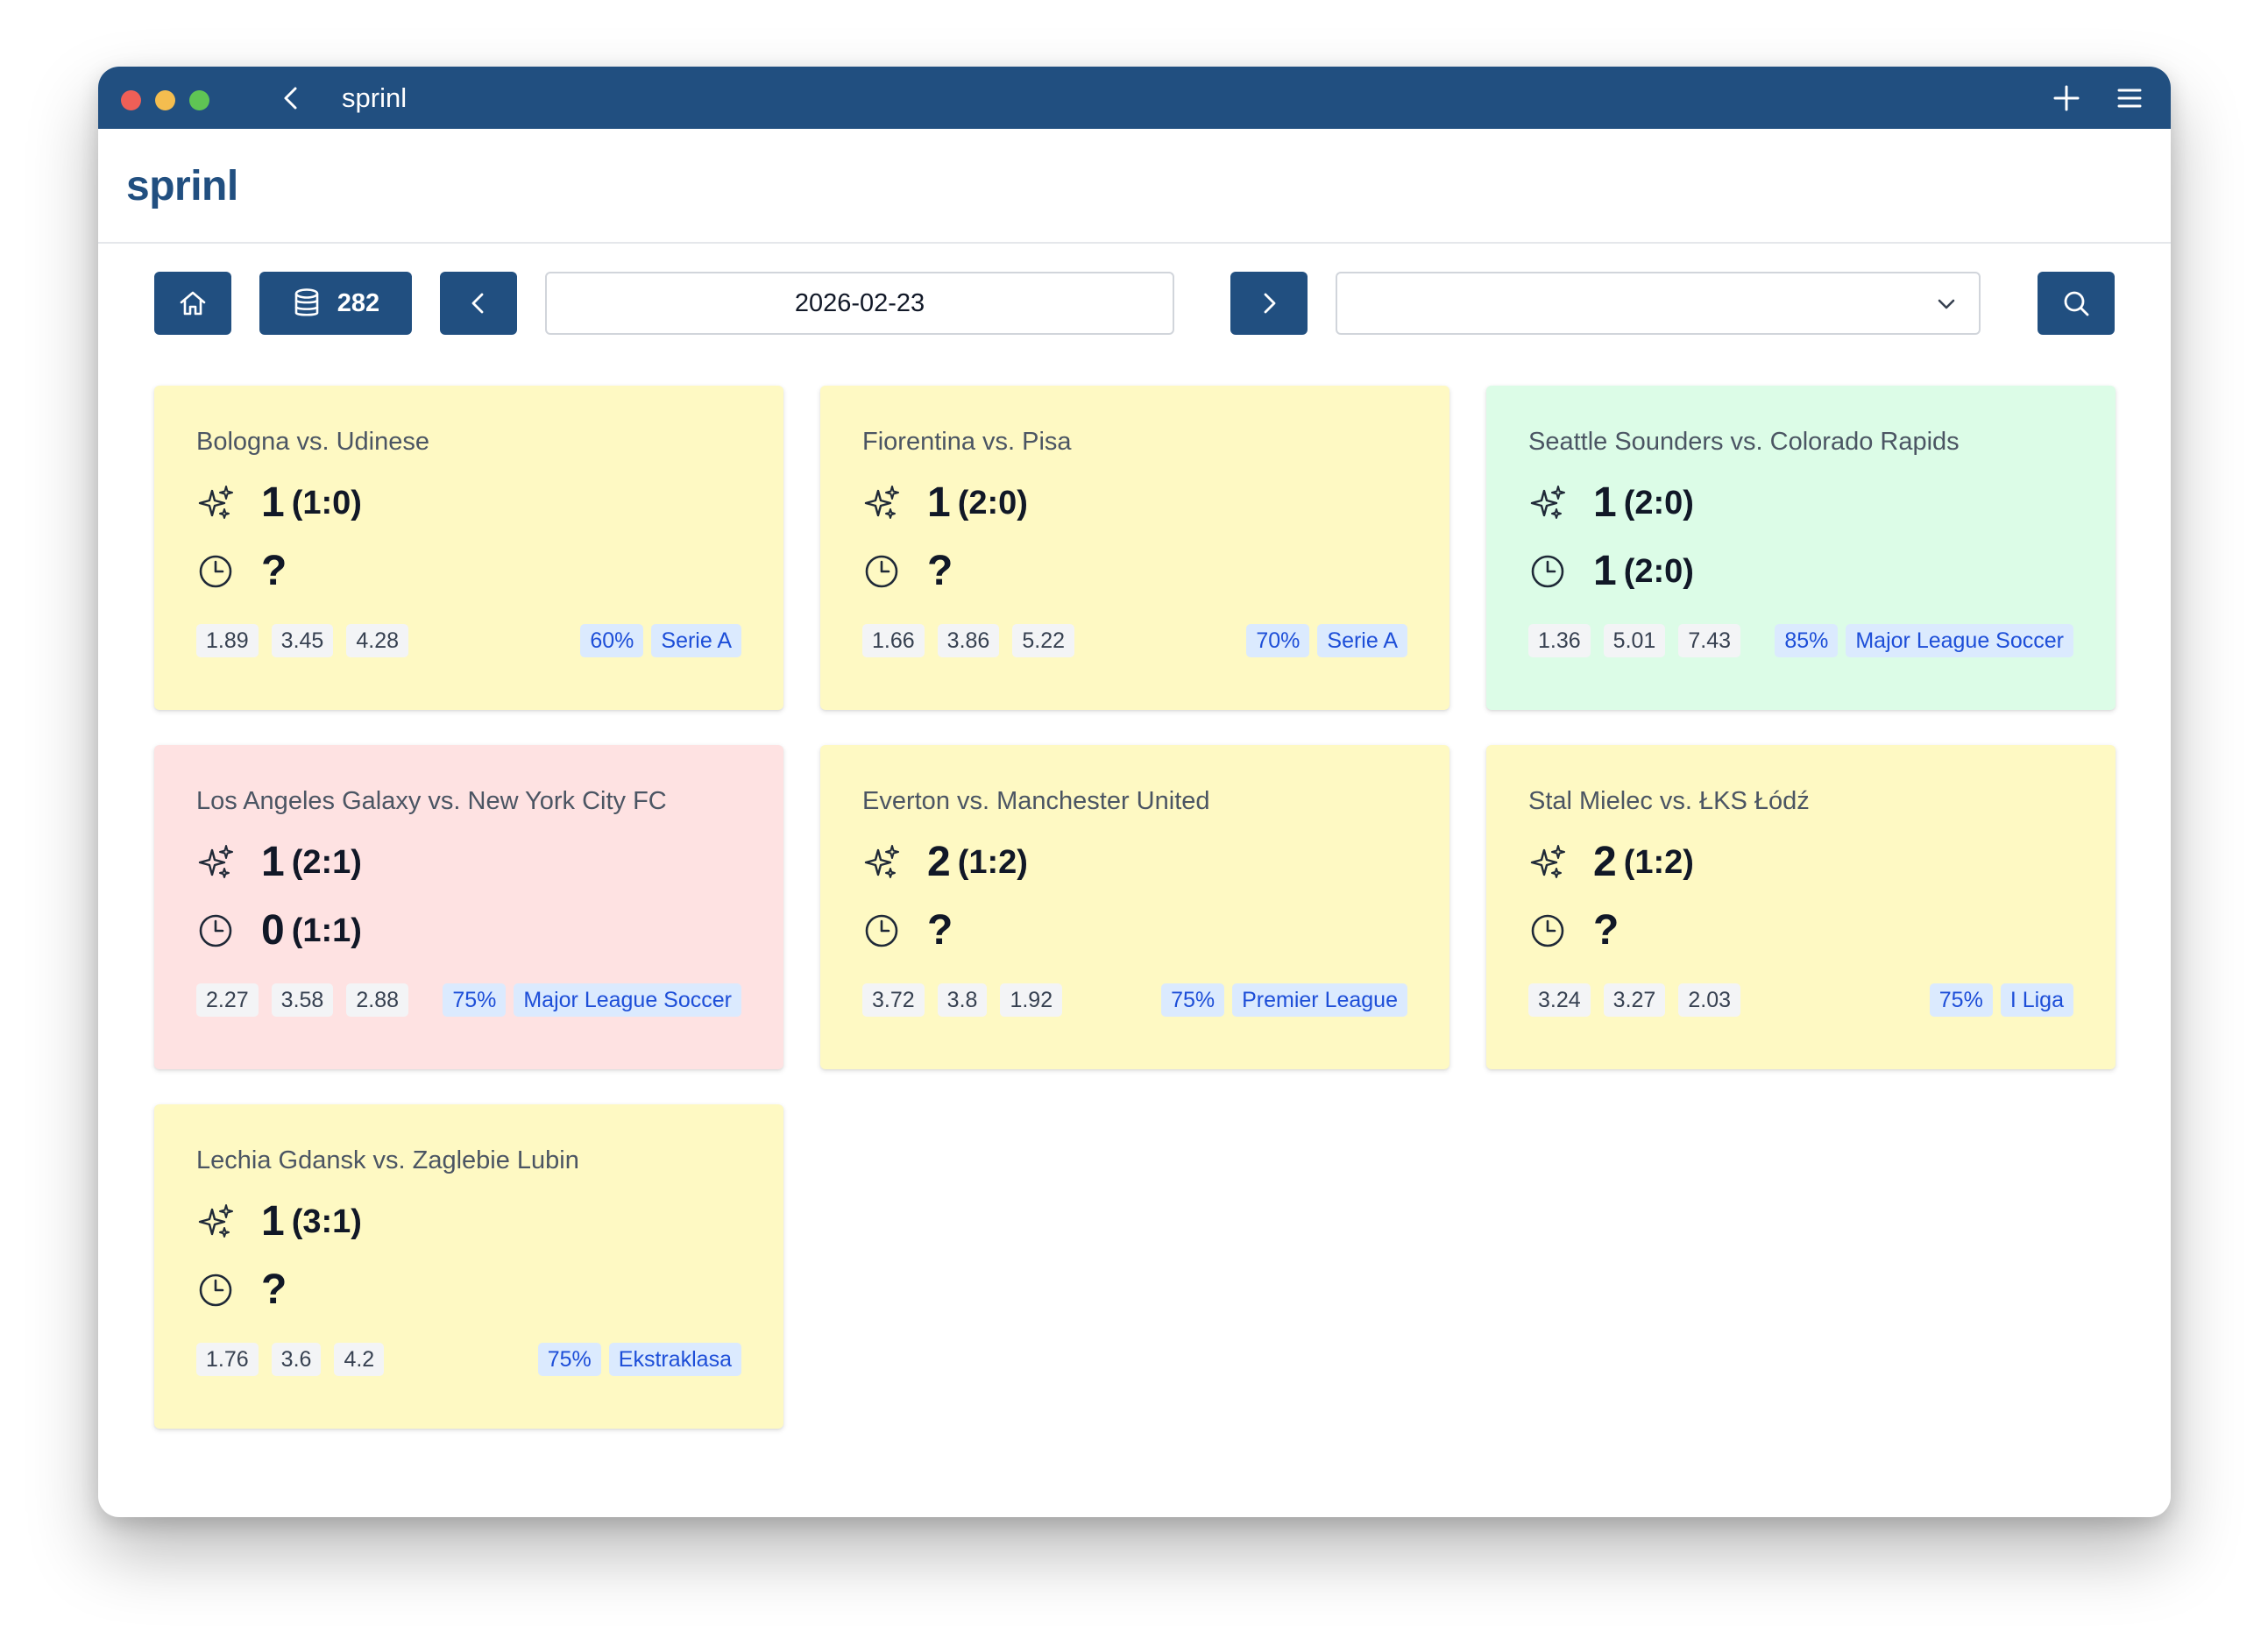 This screenshot has width=2268, height=1646. What do you see at coordinates (968, 640) in the screenshot?
I see `odds-value: 3.86` at bounding box center [968, 640].